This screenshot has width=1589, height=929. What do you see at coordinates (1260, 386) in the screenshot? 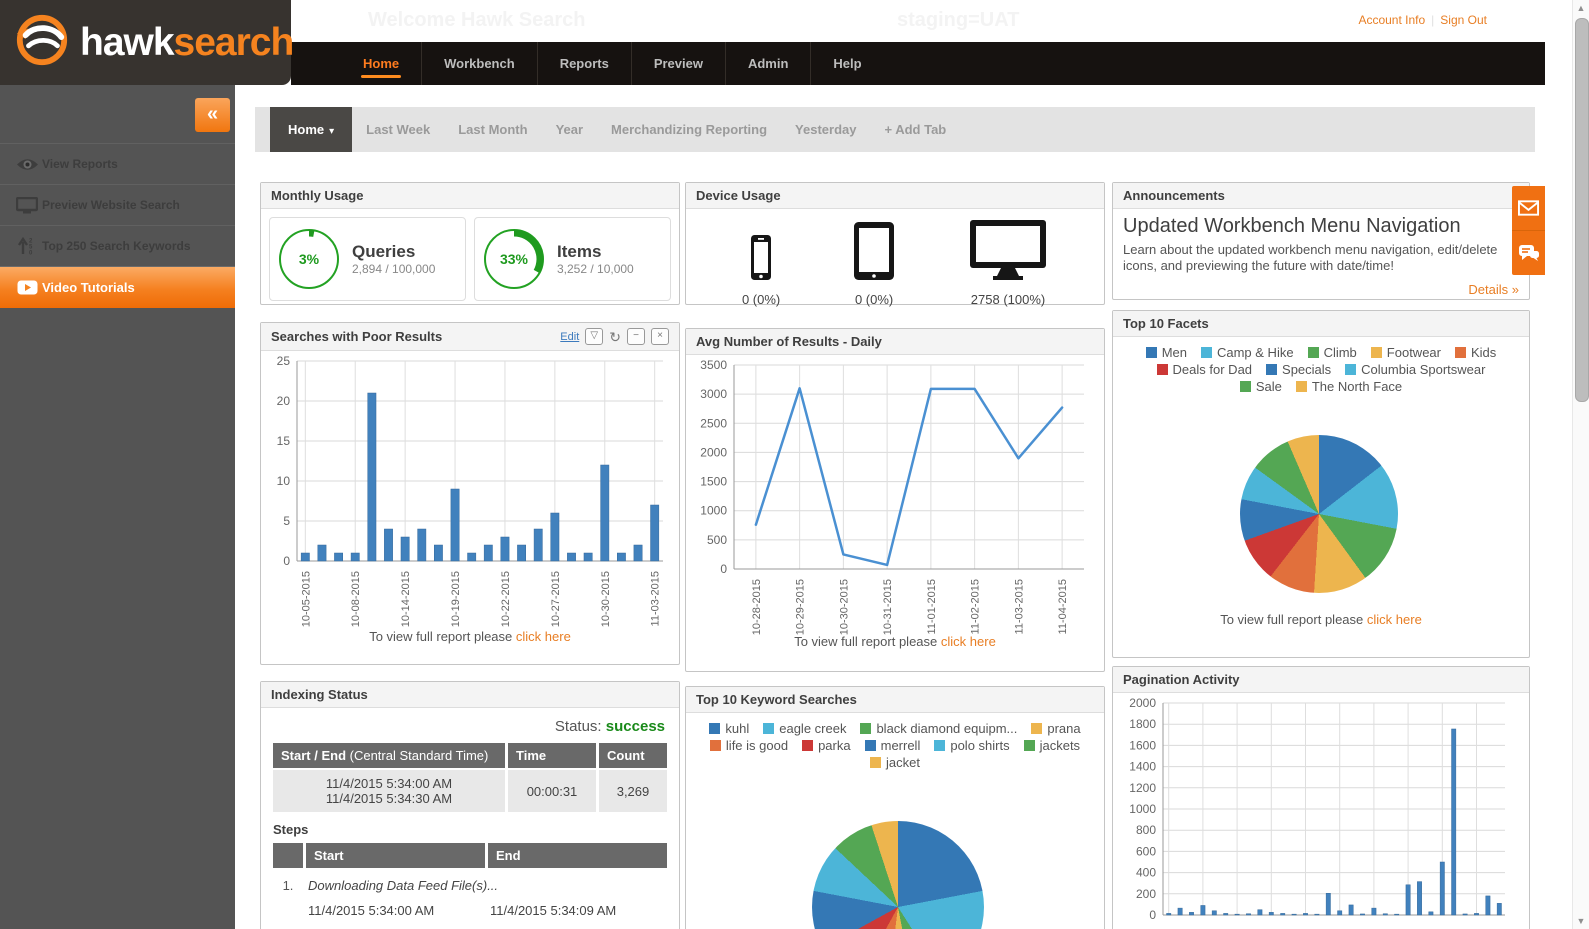
I see `legend-item: Sale` at bounding box center [1260, 386].